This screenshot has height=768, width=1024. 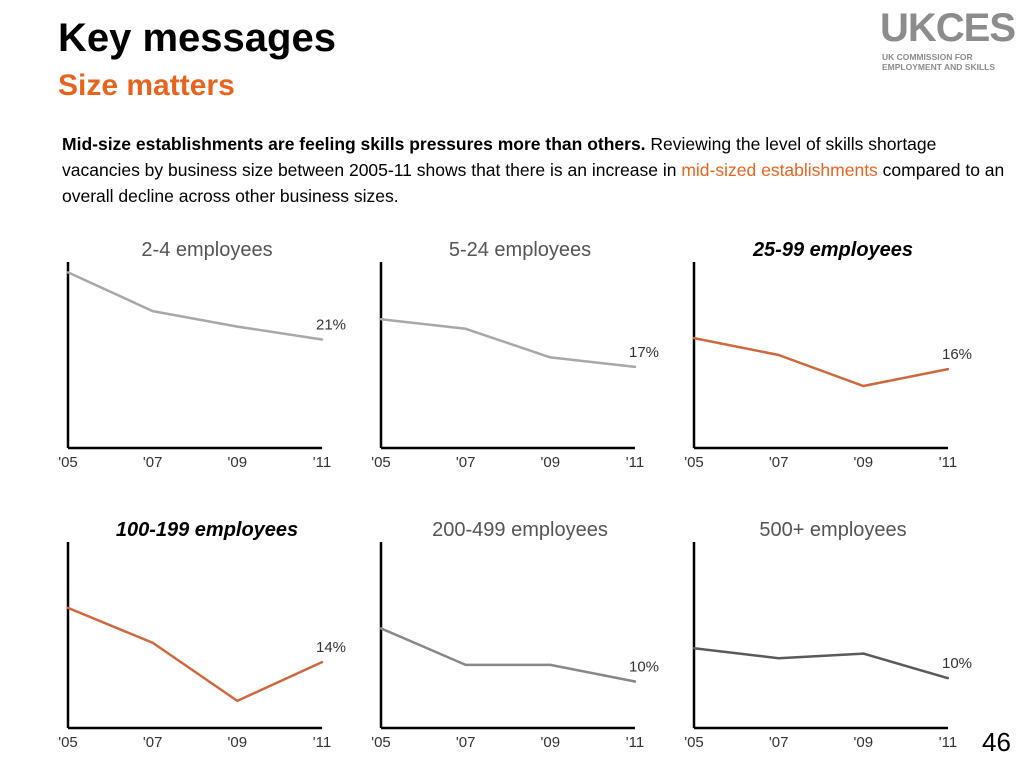 What do you see at coordinates (197, 38) in the screenshot?
I see `page-title: Key messages` at bounding box center [197, 38].